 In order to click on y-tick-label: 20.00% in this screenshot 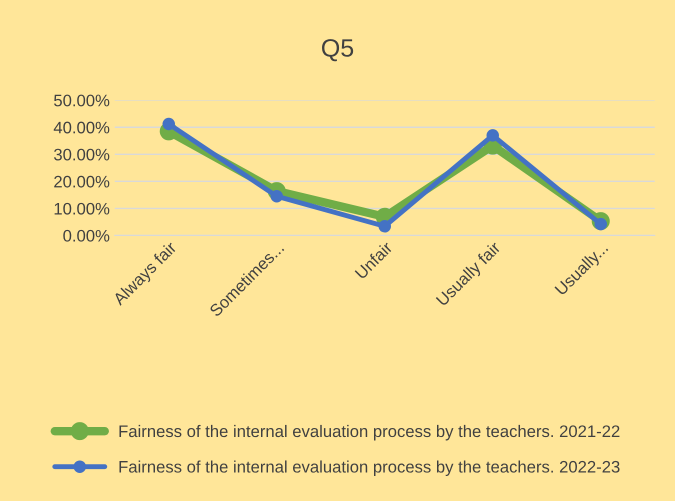, I will do `click(82, 182)`.